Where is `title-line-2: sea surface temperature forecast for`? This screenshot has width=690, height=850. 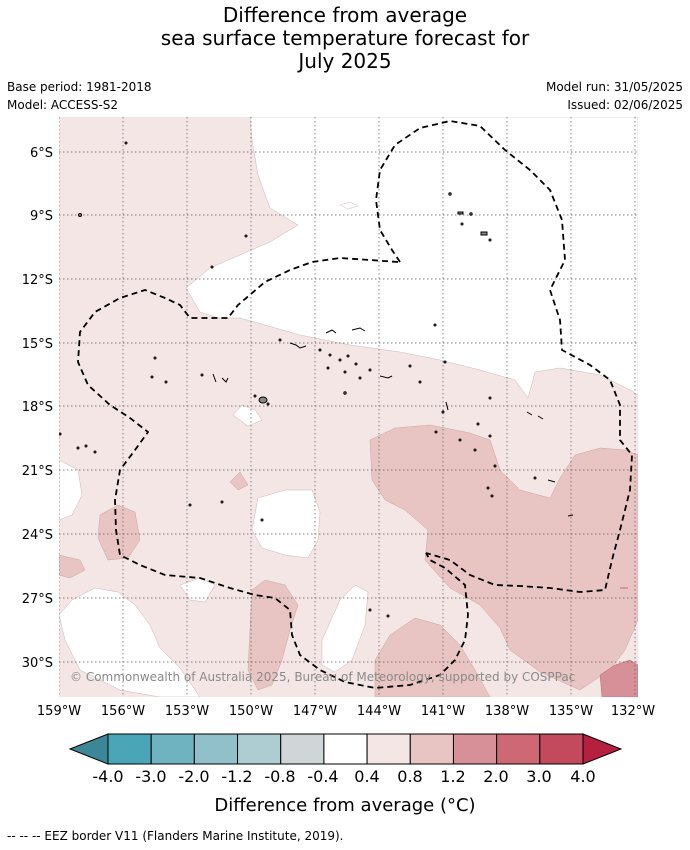 title-line-2: sea surface temperature forecast for is located at coordinates (345, 38).